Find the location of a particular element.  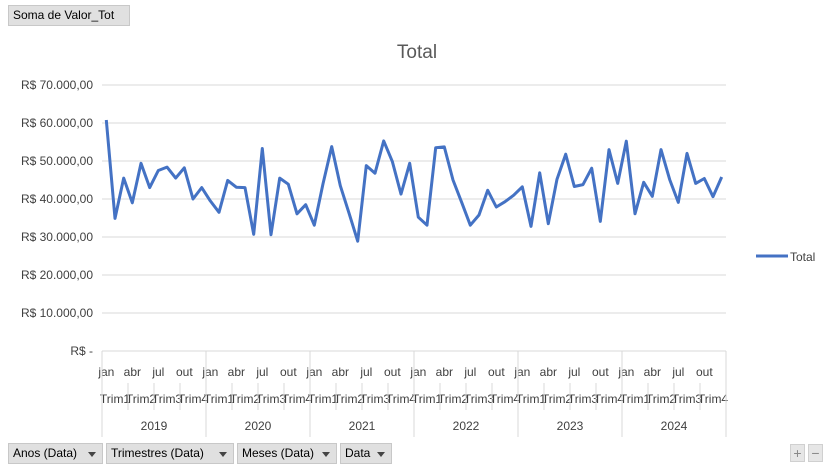

filter-months-label: Meses (Data) is located at coordinates (278, 453).